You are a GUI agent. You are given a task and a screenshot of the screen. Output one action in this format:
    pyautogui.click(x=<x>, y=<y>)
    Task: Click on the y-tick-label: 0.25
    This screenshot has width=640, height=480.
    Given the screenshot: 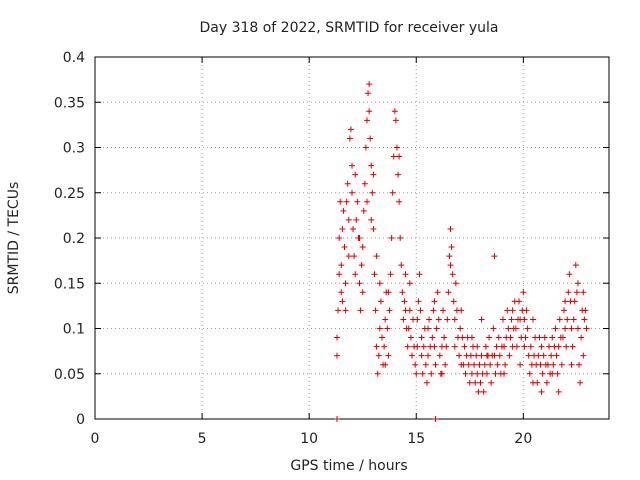 What is the action you would take?
    pyautogui.click(x=69, y=194)
    